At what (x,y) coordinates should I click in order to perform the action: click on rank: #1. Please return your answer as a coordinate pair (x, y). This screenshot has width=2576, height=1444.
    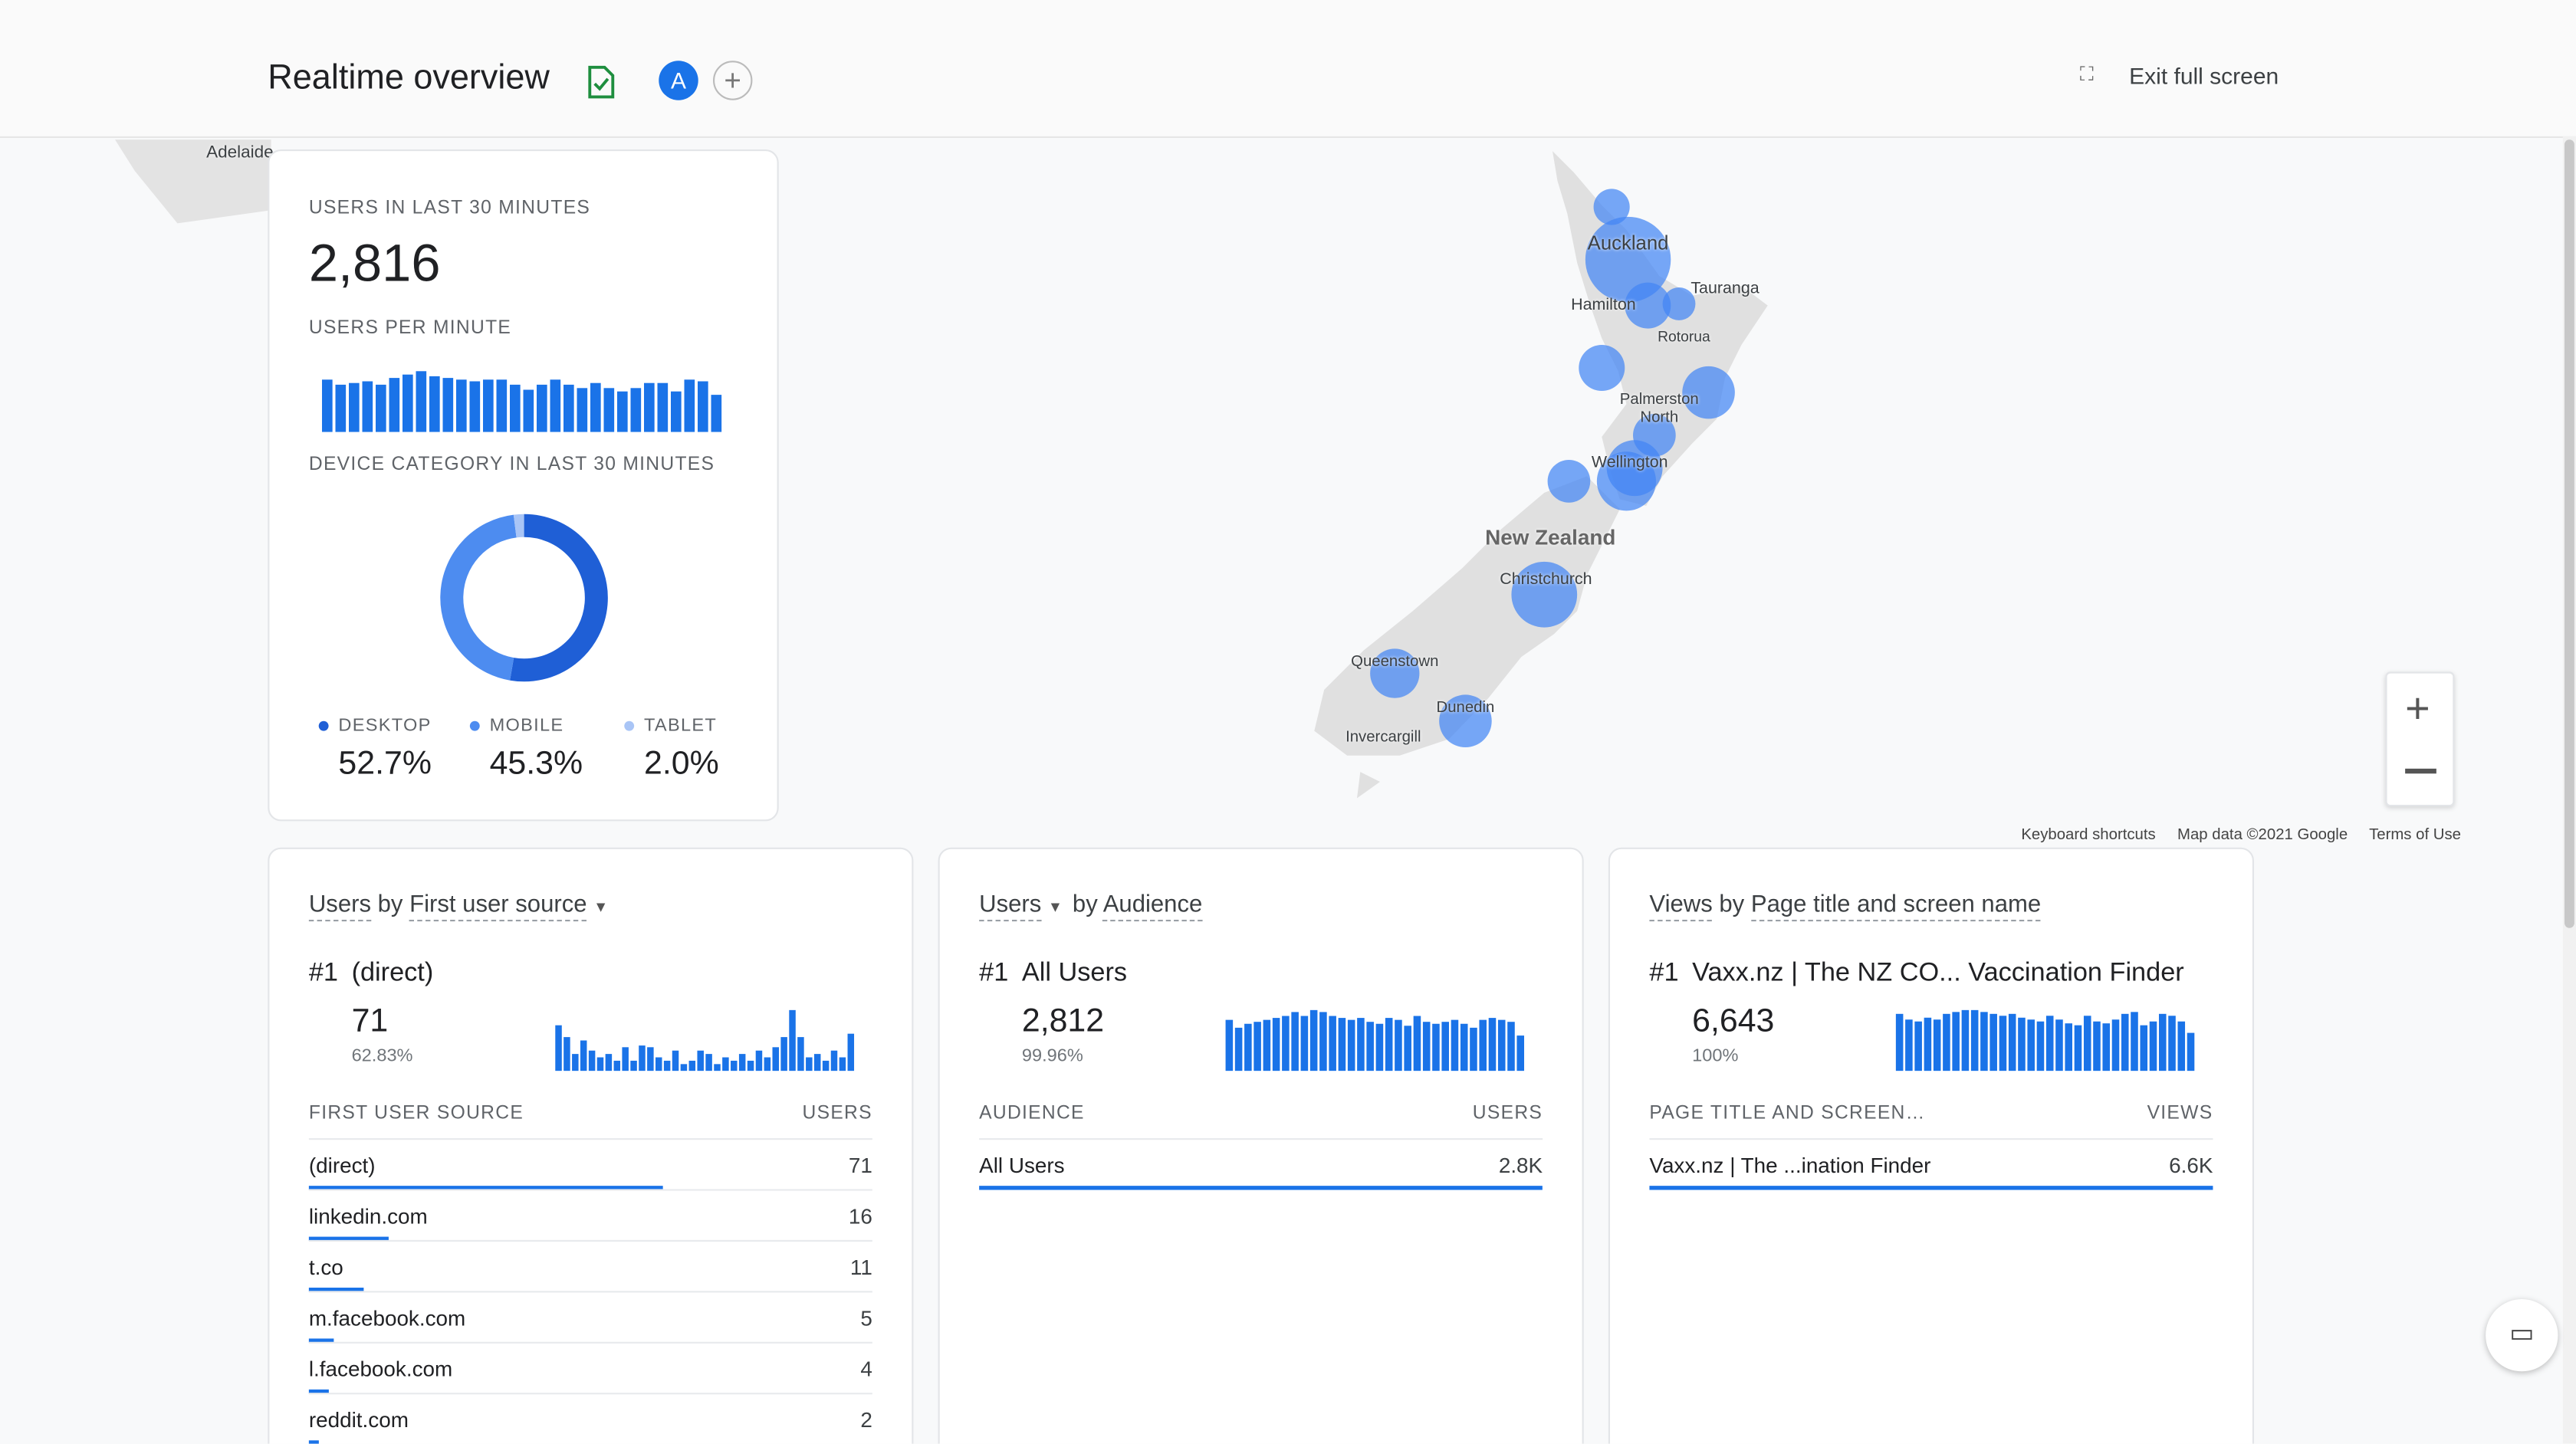
    Looking at the image, I should click on (1664, 973).